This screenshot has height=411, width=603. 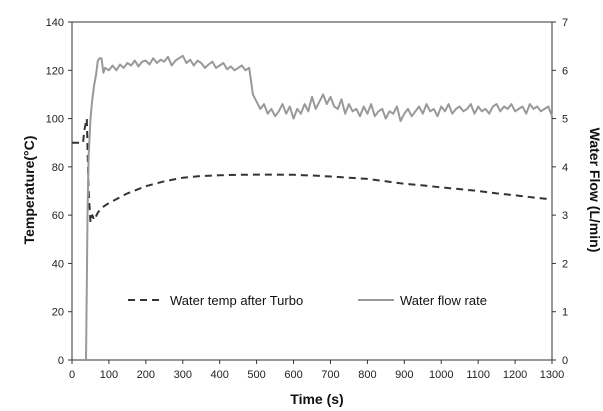 I want to click on legend-label-flow: Water flow rate, so click(x=443, y=300).